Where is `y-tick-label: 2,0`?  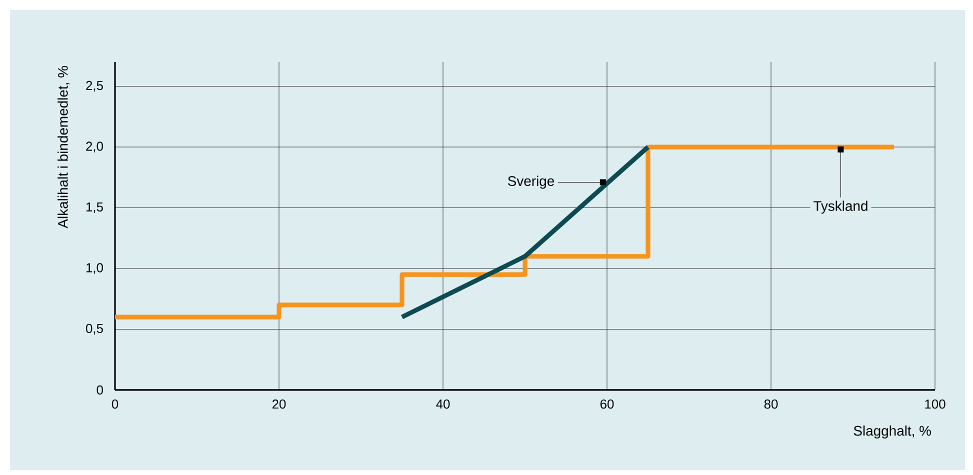
y-tick-label: 2,0 is located at coordinates (94, 147).